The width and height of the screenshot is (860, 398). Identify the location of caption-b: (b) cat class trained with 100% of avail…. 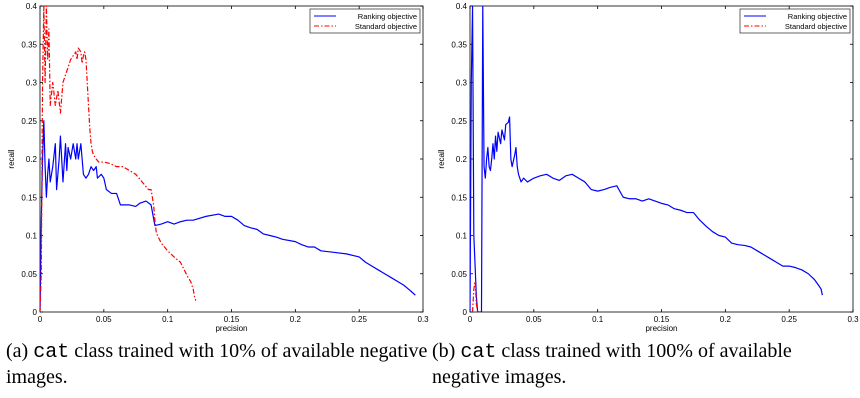
(645, 364).